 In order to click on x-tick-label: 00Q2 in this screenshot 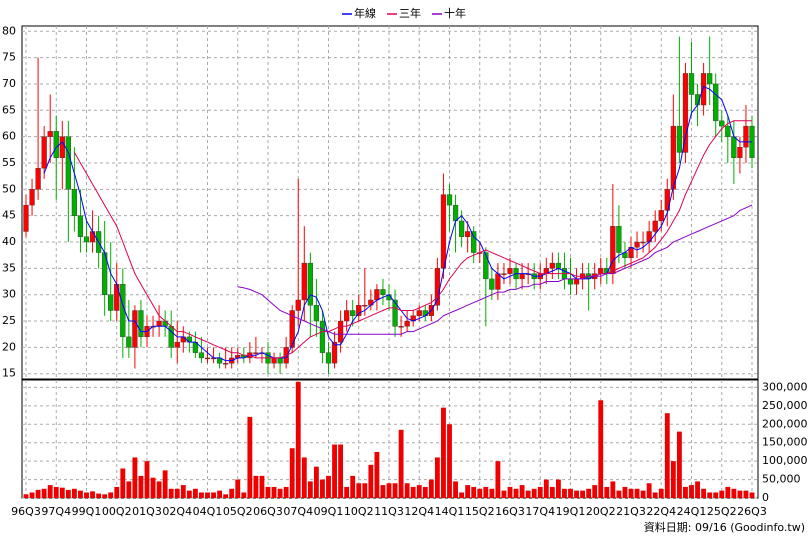, I will do `click(117, 511)`.